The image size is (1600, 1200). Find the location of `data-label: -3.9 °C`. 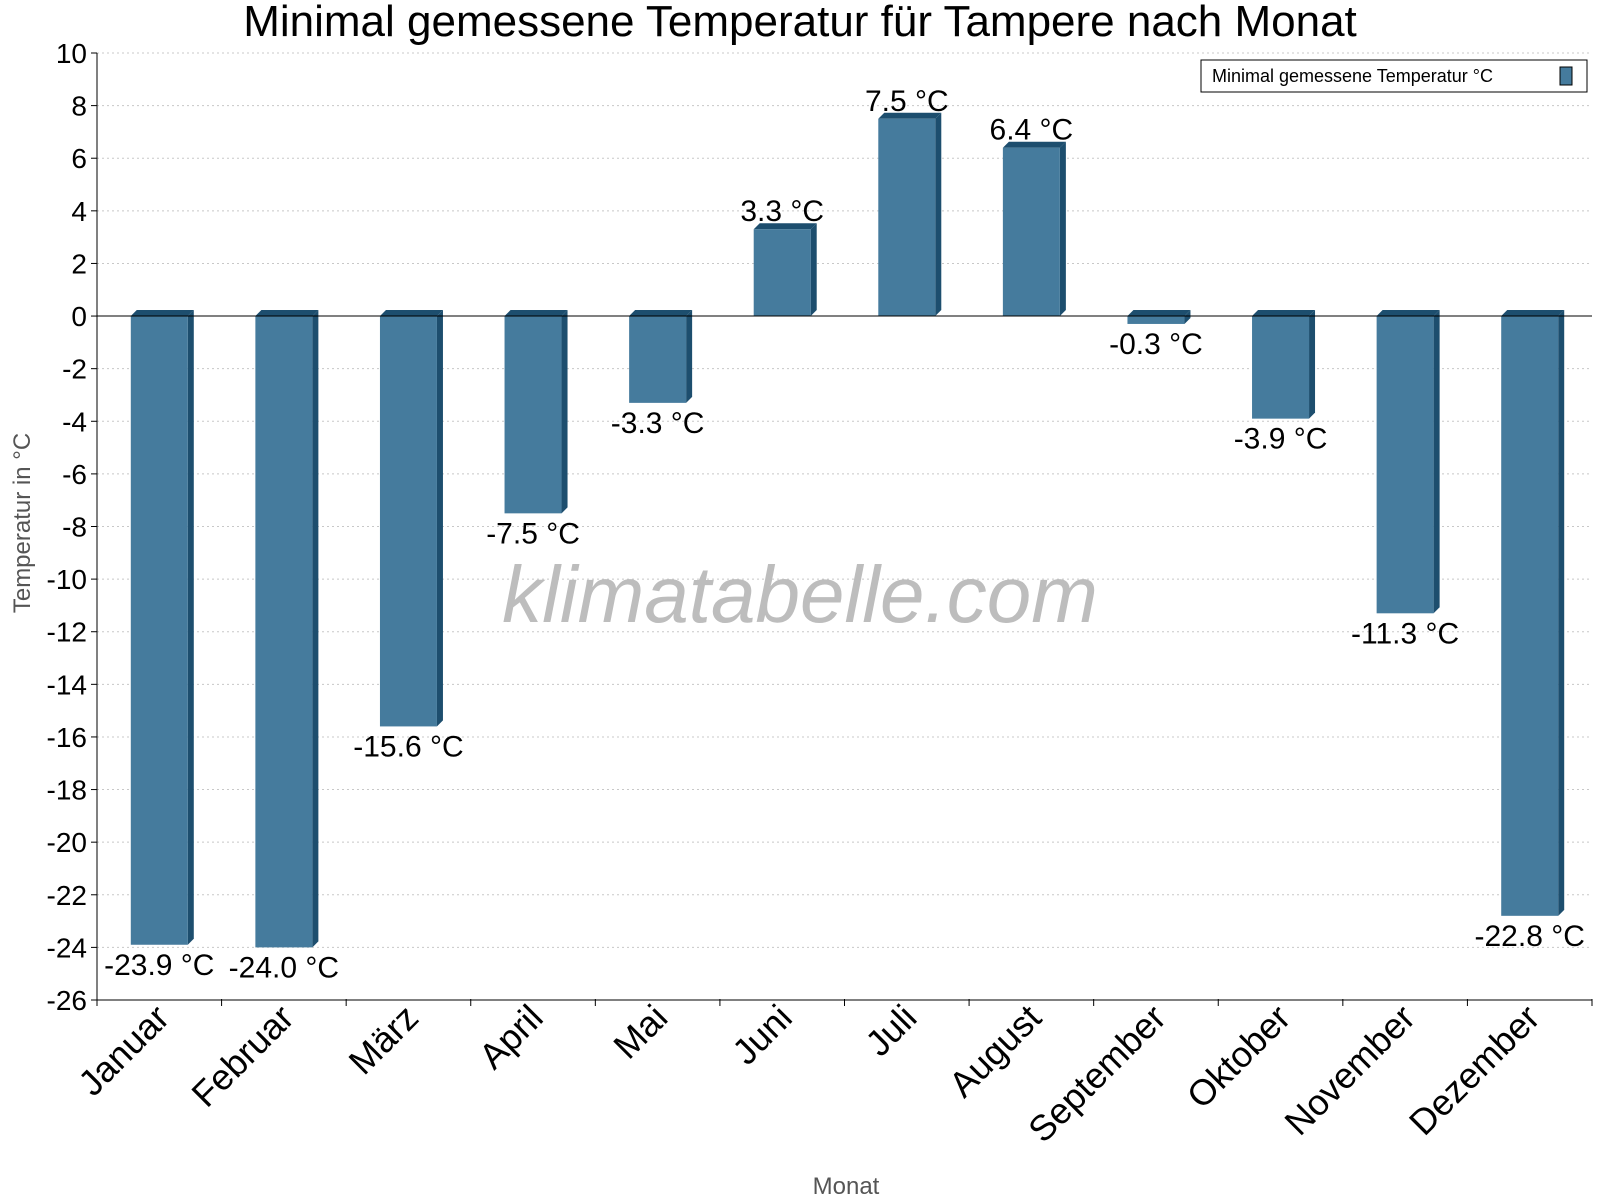

data-label: -3.9 °C is located at coordinates (1281, 439).